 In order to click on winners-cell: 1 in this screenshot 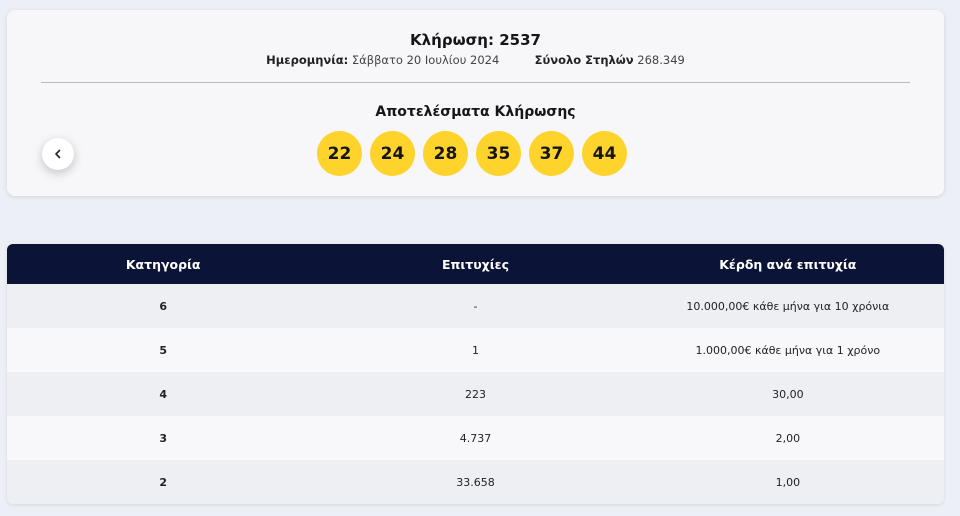, I will do `click(475, 350)`.